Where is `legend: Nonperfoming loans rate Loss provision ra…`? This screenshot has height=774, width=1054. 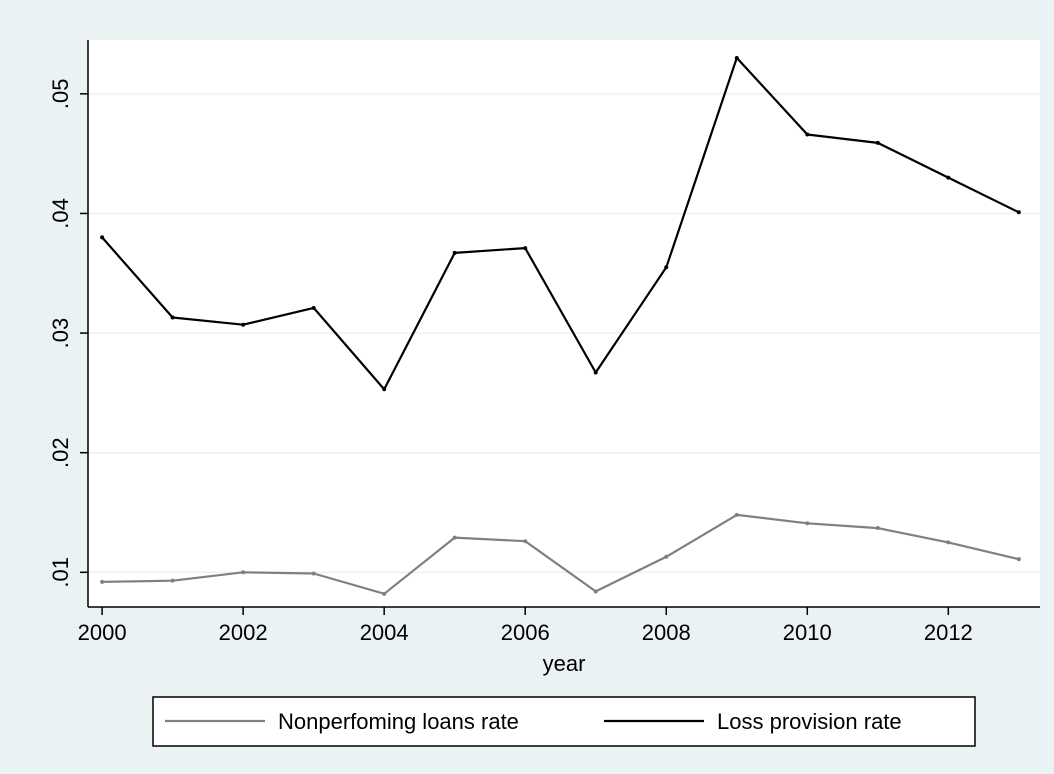
legend: Nonperfoming loans rate Loss provision ra… is located at coordinates (533, 721).